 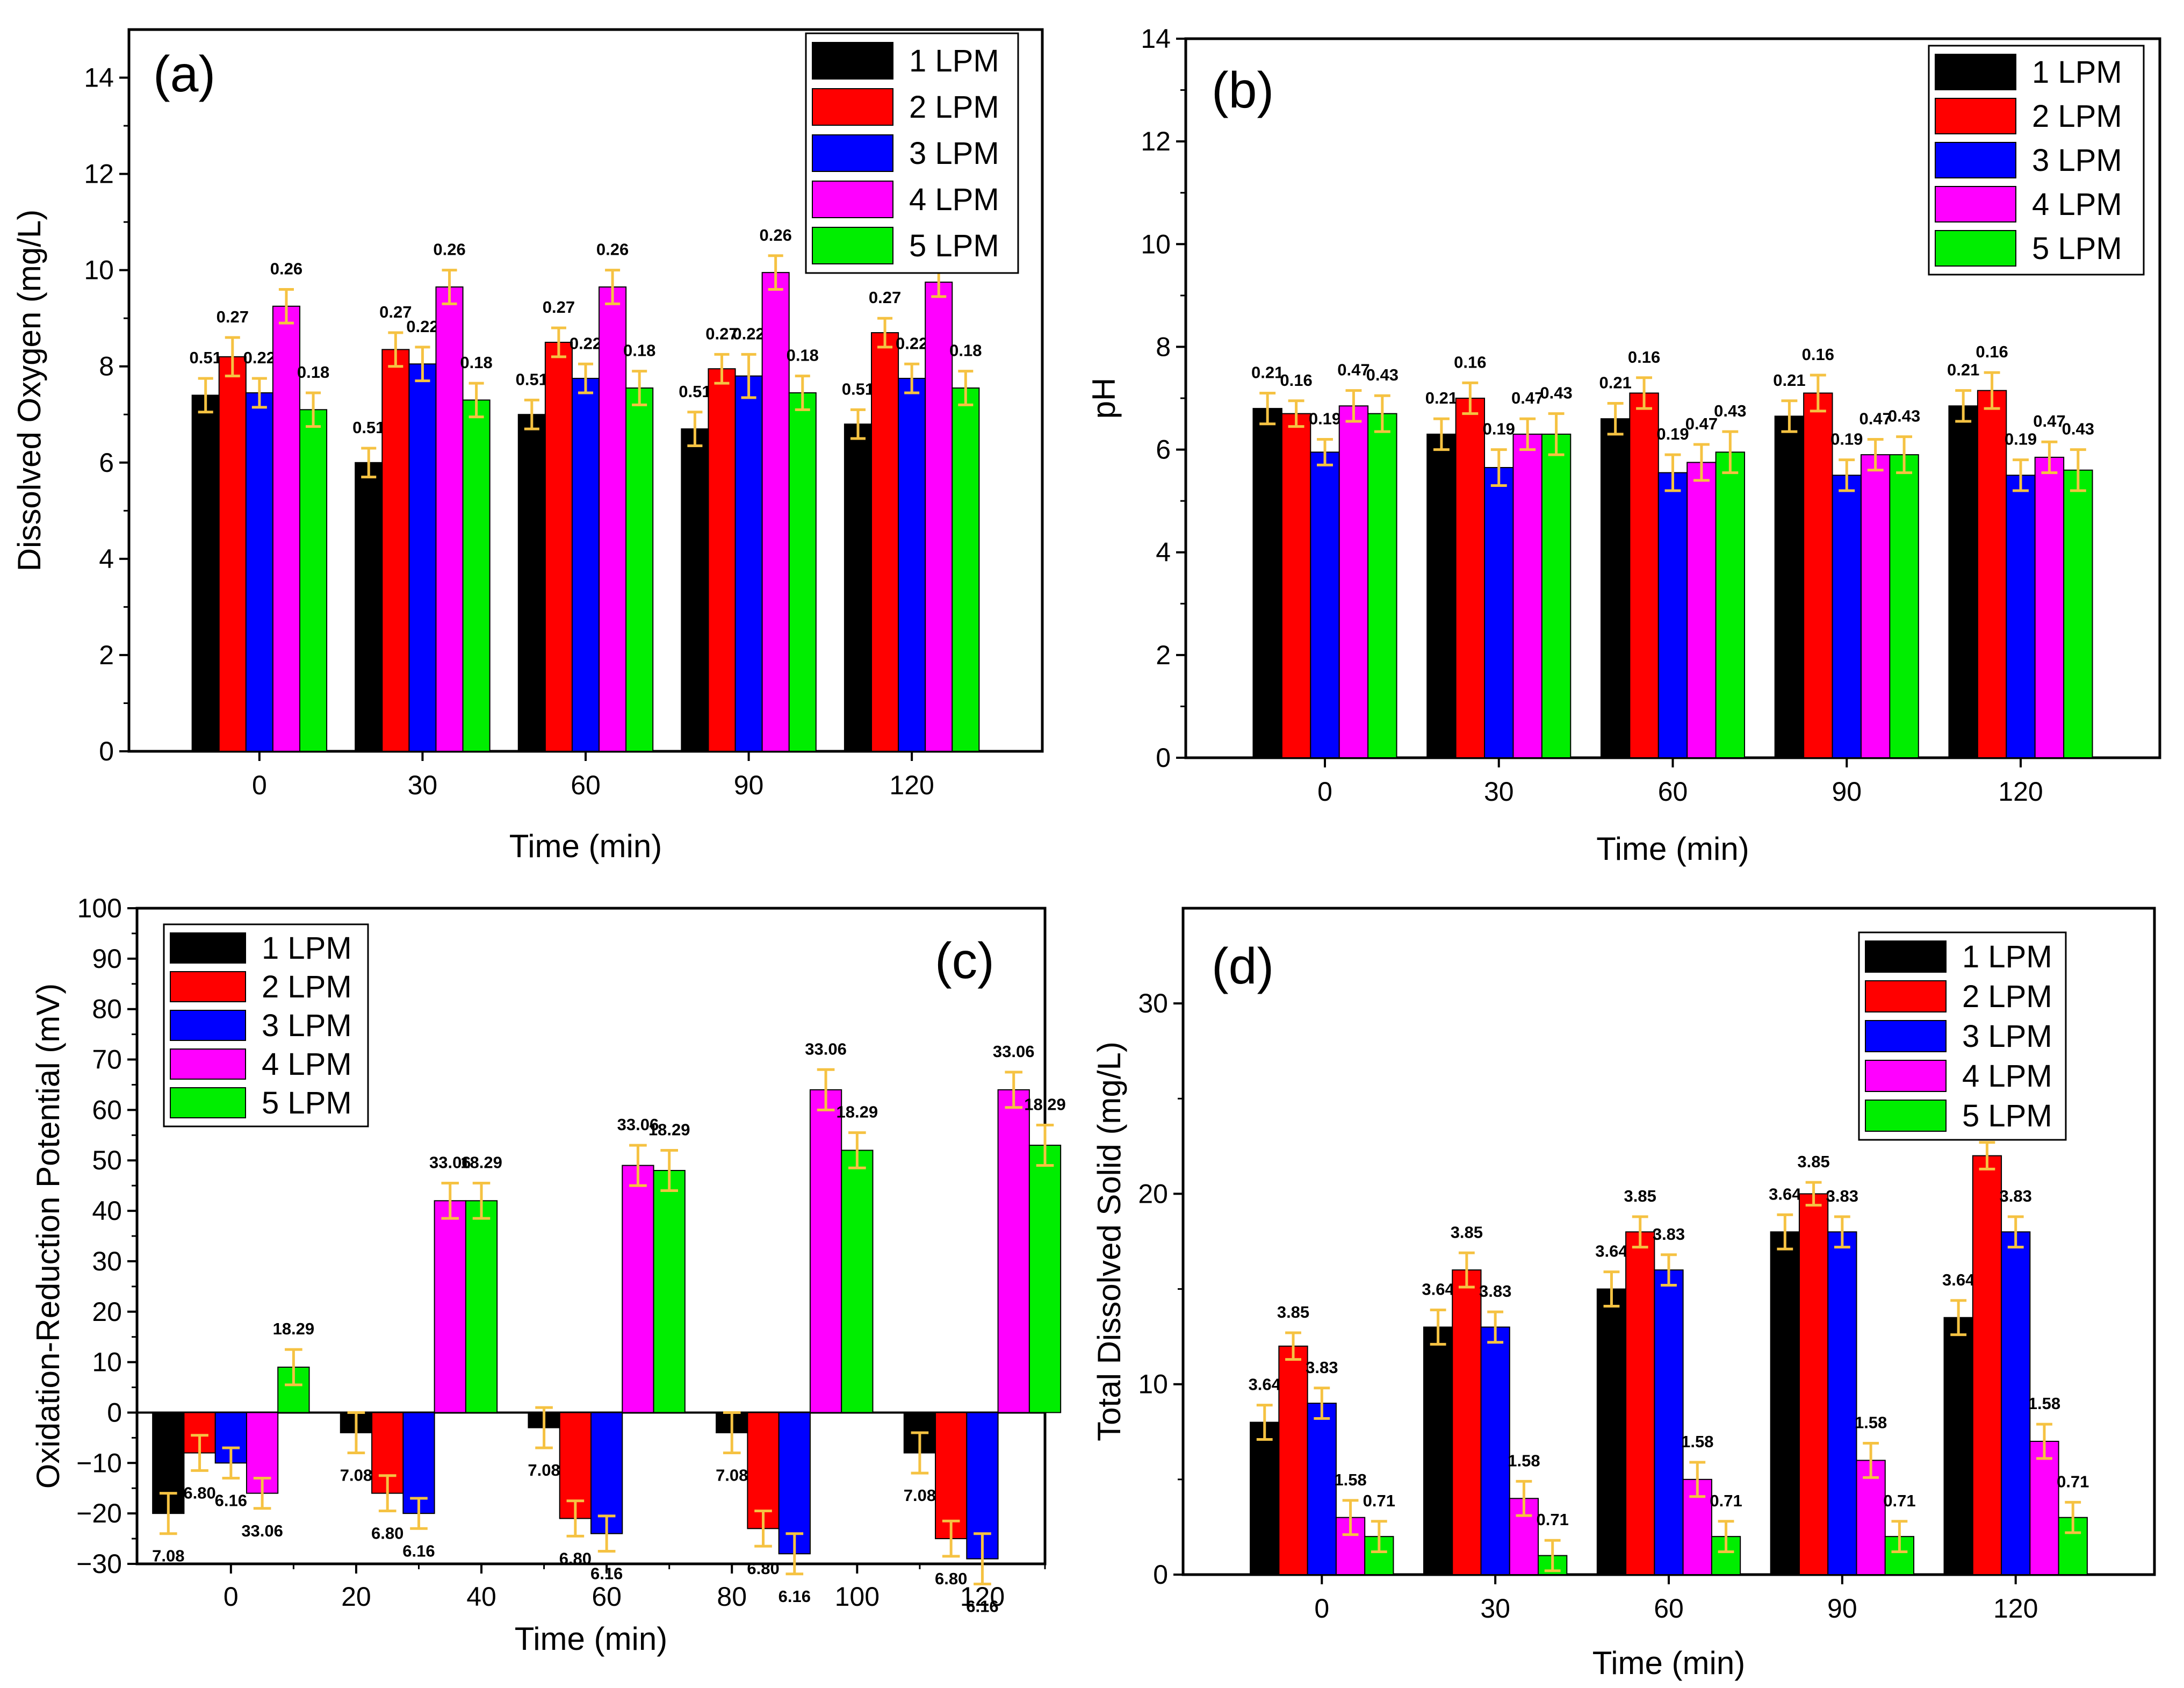 What do you see at coordinates (1164, 347) in the screenshot?
I see `y-tick-label: 8` at bounding box center [1164, 347].